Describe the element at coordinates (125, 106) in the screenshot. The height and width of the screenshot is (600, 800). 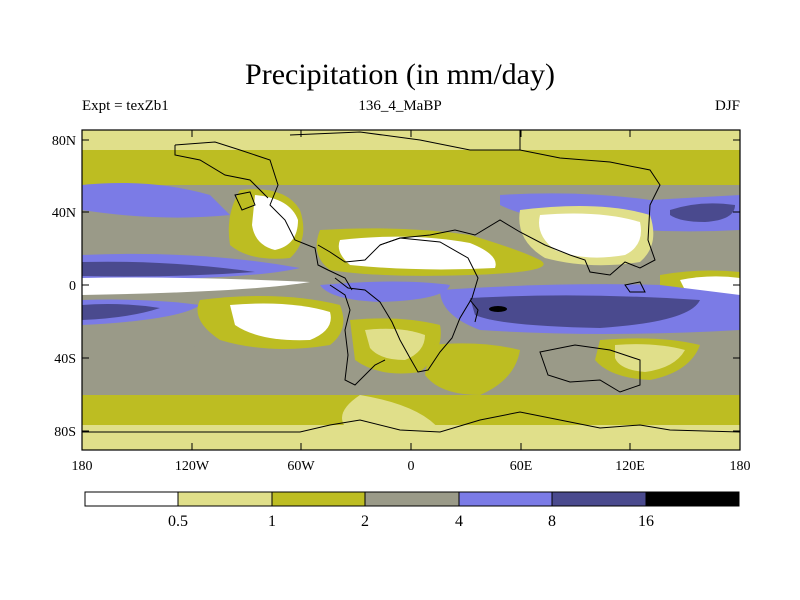
I see `experiment-label: Expt = texZb1` at that location.